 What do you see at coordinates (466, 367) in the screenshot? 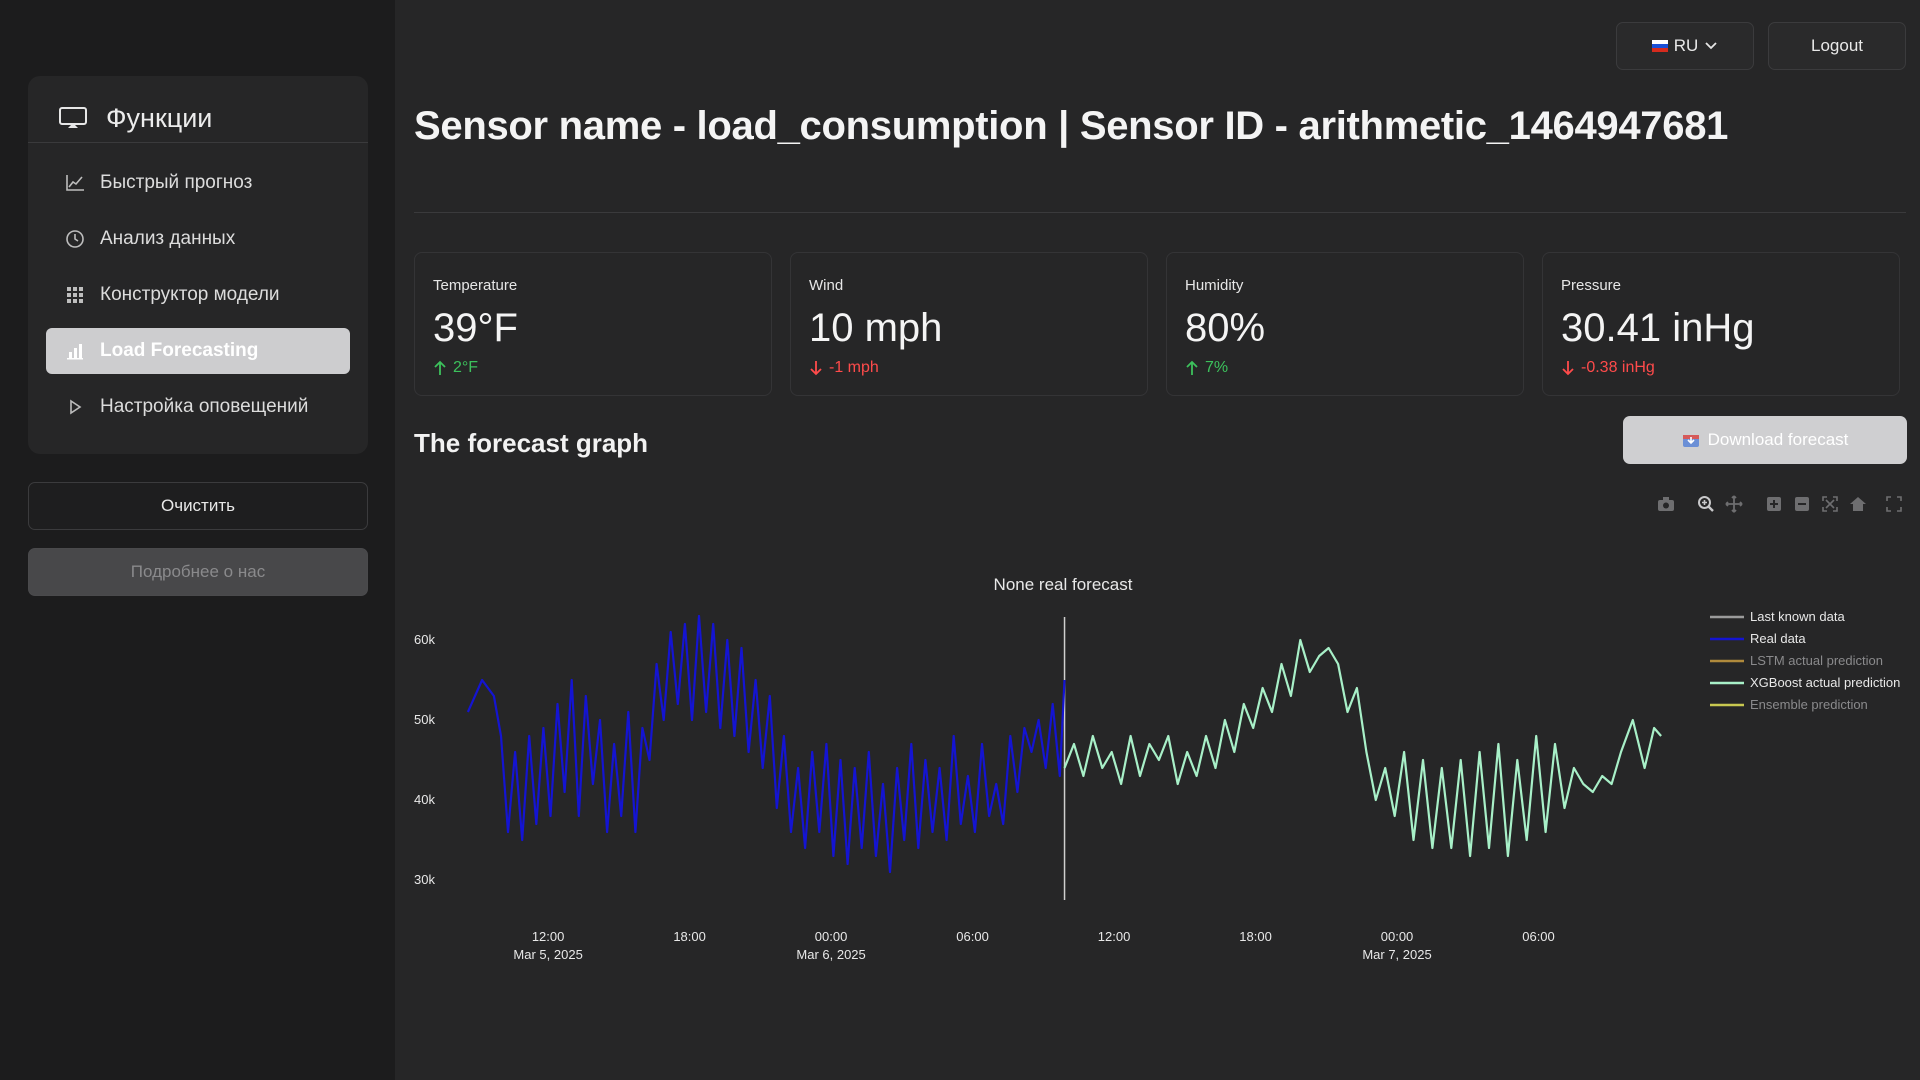
I see `metric-delta-value: 2°F` at bounding box center [466, 367].